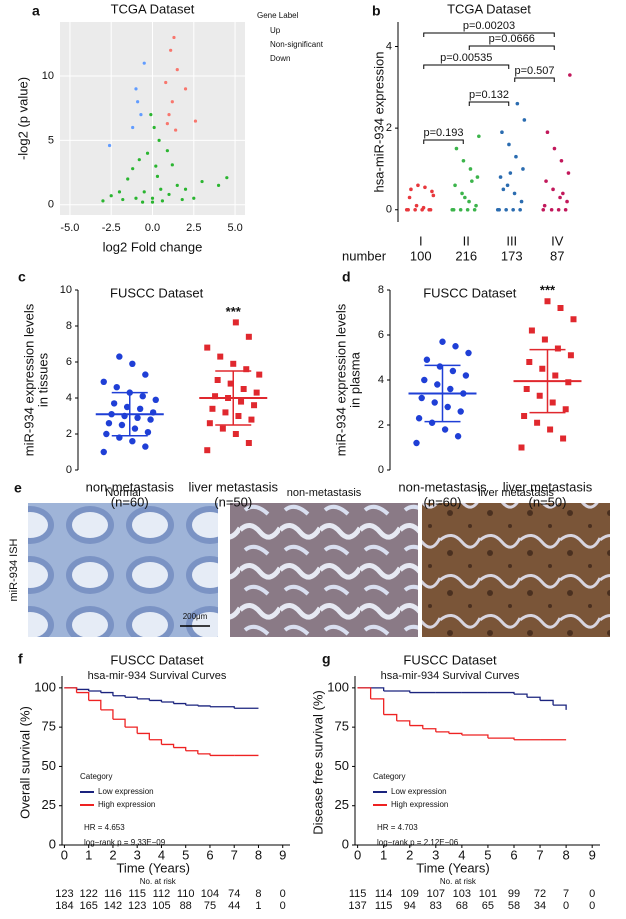 This screenshot has width=626, height=919. What do you see at coordinates (466, 240) in the screenshot?
I see `x-tick-label: II` at bounding box center [466, 240].